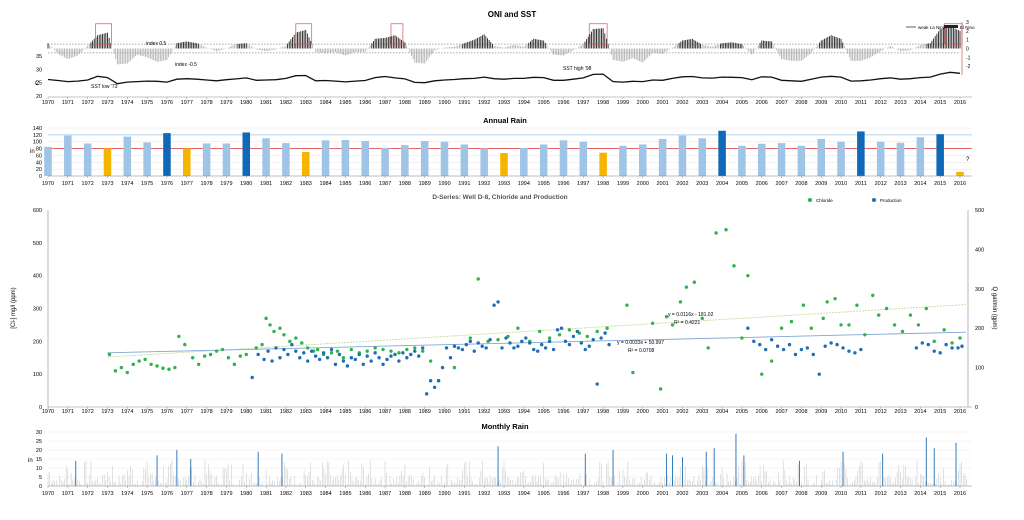 The width and height of the screenshot is (1024, 520). What do you see at coordinates (246, 103) in the screenshot?
I see `oni-x-tick-label: 1980` at bounding box center [246, 103].